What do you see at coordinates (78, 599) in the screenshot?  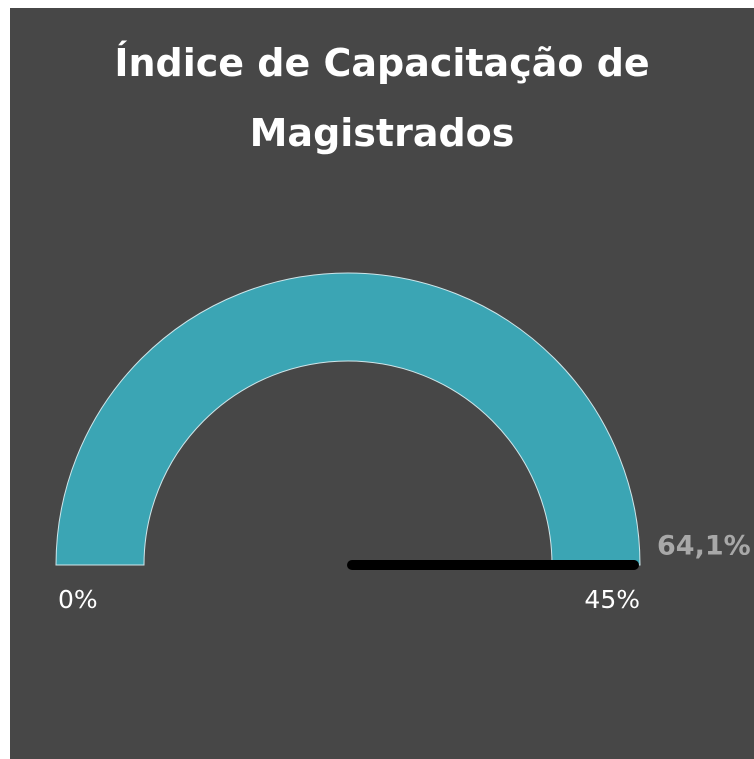 I see `tick-label: 0%` at bounding box center [78, 599].